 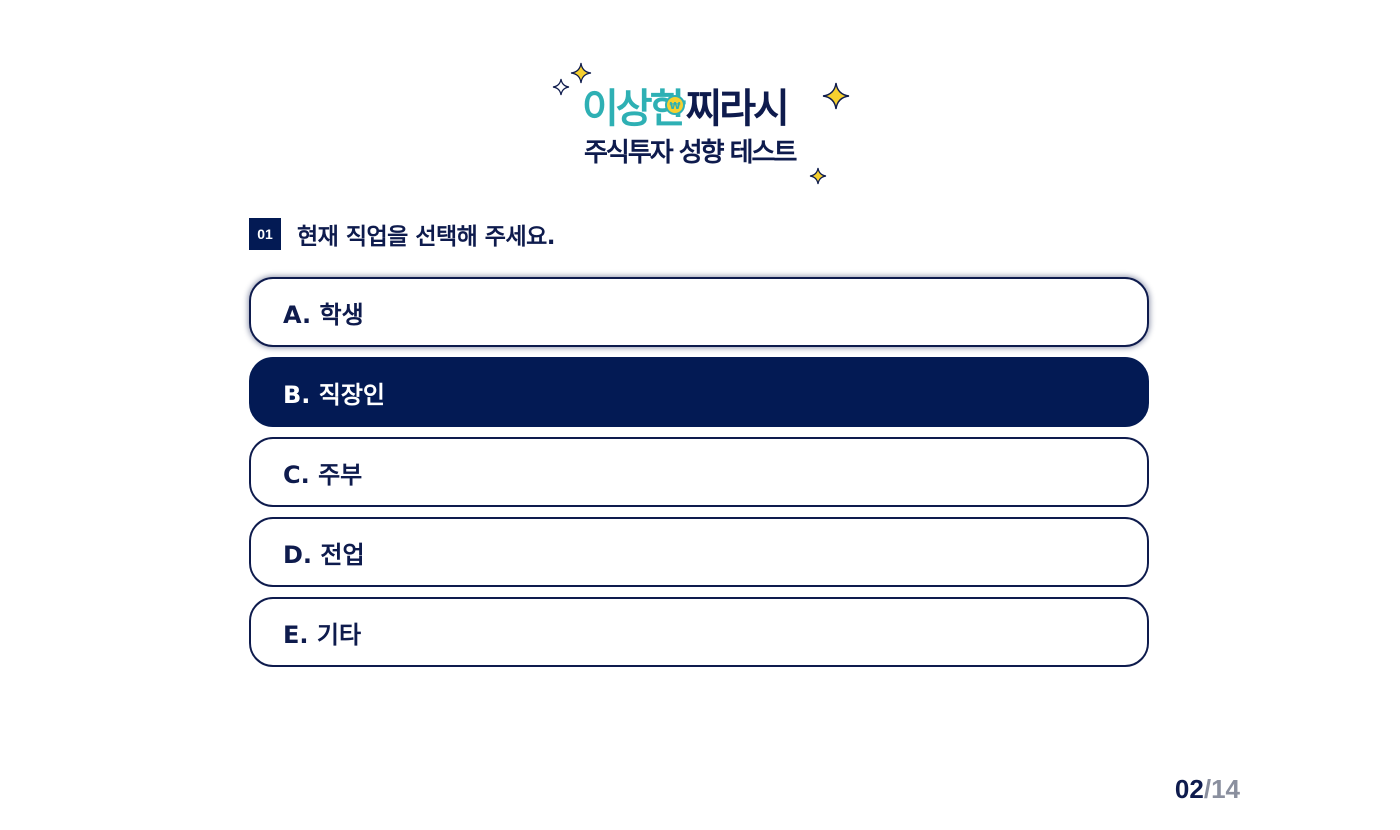 What do you see at coordinates (690, 153) in the screenshot?
I see `logo-subtitle: 주식투자 성향 테스트` at bounding box center [690, 153].